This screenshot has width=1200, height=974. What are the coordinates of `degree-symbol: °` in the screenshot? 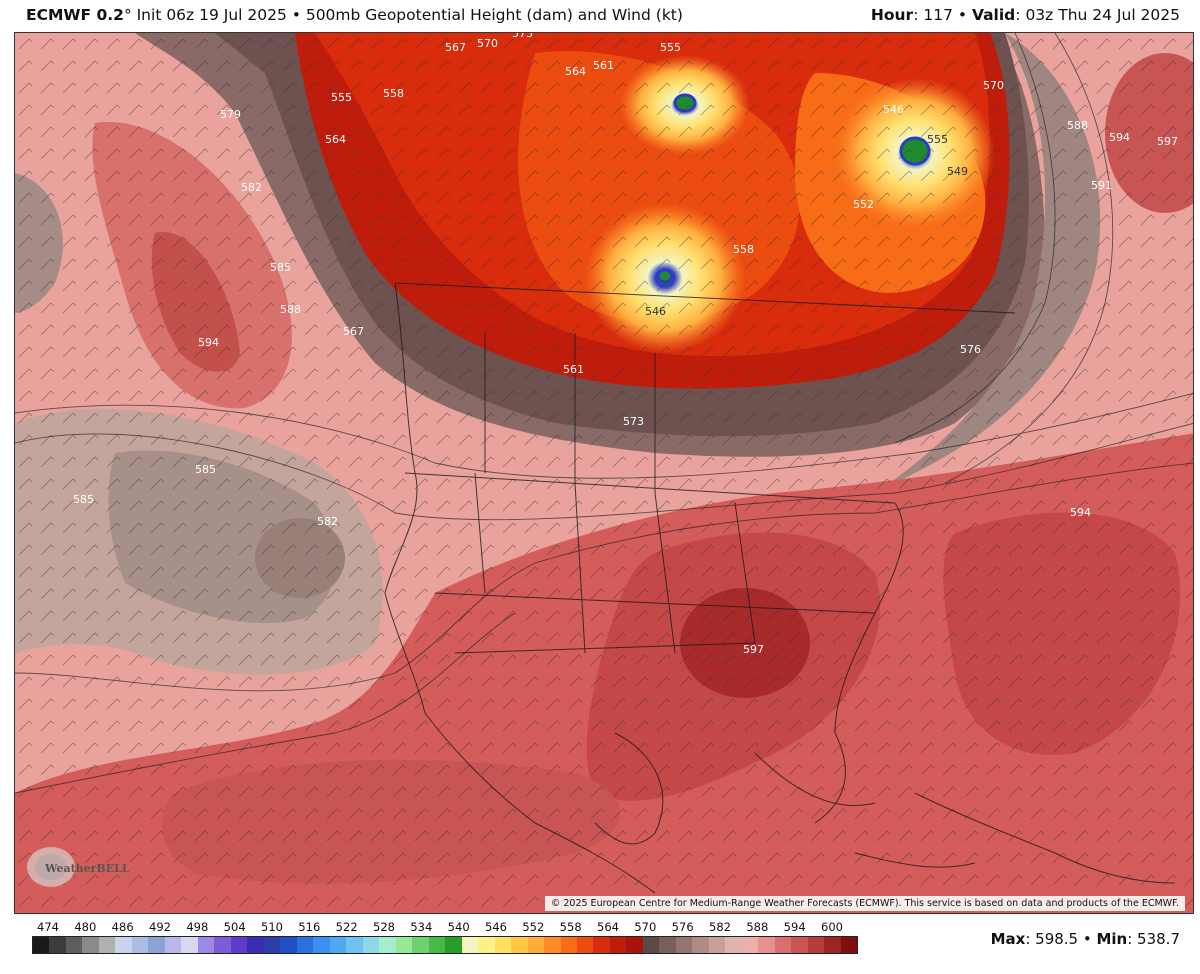 It's located at (127, 15).